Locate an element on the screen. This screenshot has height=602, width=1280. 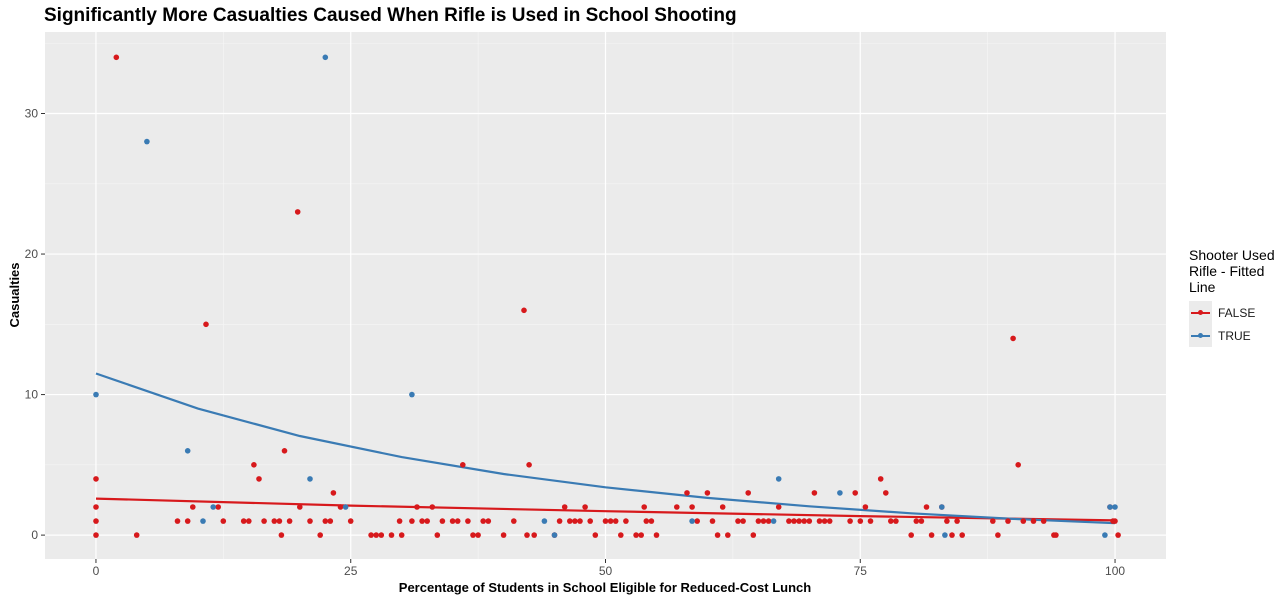
legend-label-false: FALSE is located at coordinates (1237, 312).